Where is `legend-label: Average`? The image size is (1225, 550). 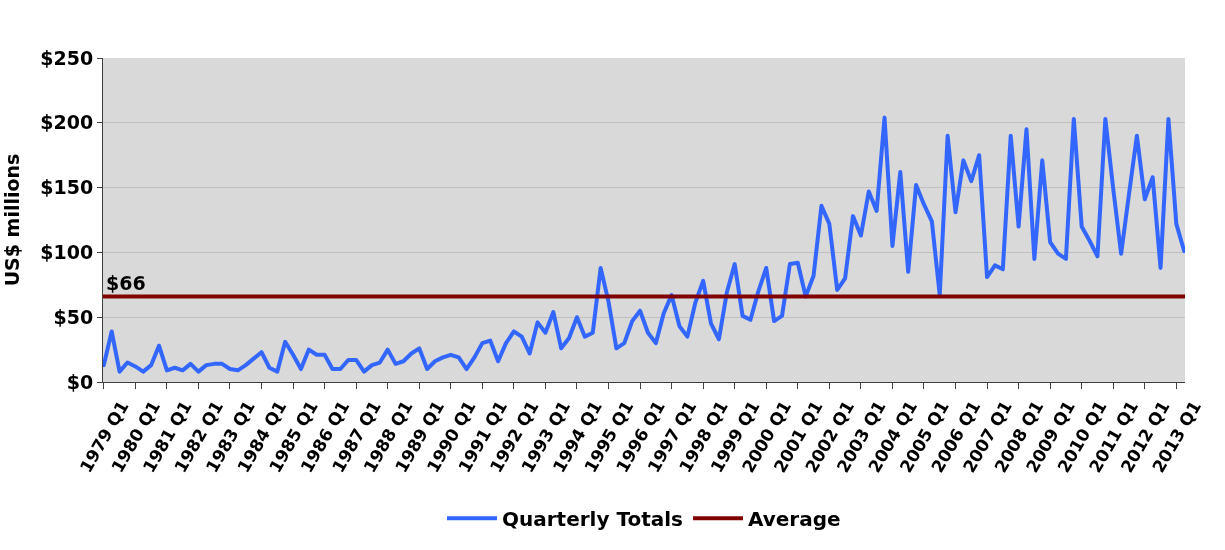 legend-label: Average is located at coordinates (794, 518).